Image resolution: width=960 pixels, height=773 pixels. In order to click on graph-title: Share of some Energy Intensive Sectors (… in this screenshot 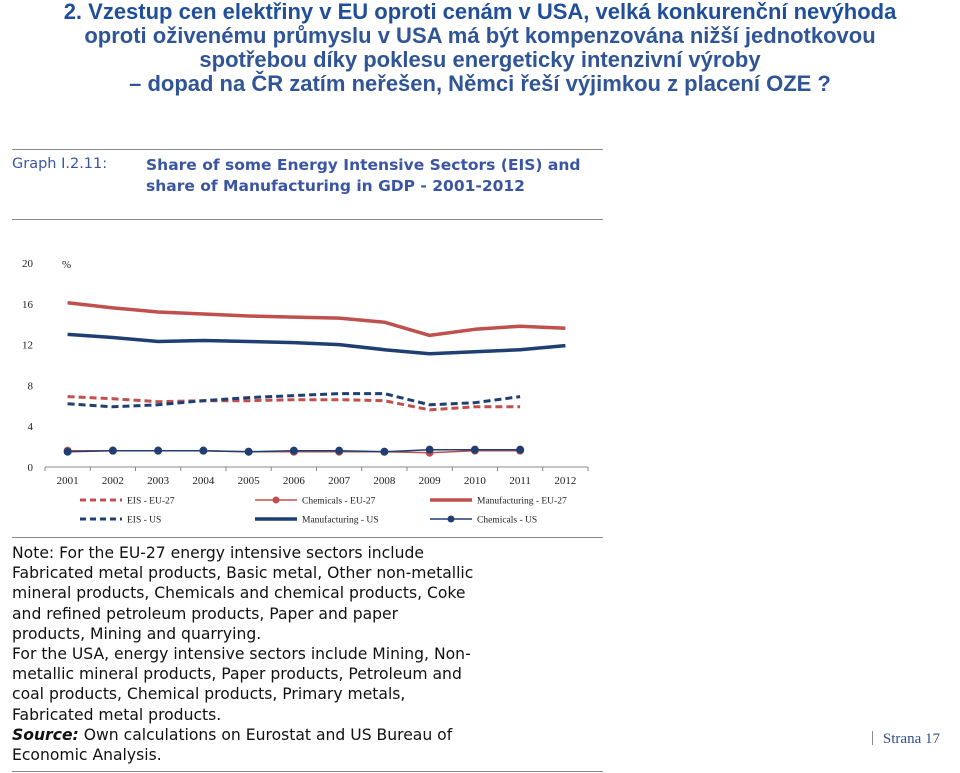, I will do `click(363, 175)`.